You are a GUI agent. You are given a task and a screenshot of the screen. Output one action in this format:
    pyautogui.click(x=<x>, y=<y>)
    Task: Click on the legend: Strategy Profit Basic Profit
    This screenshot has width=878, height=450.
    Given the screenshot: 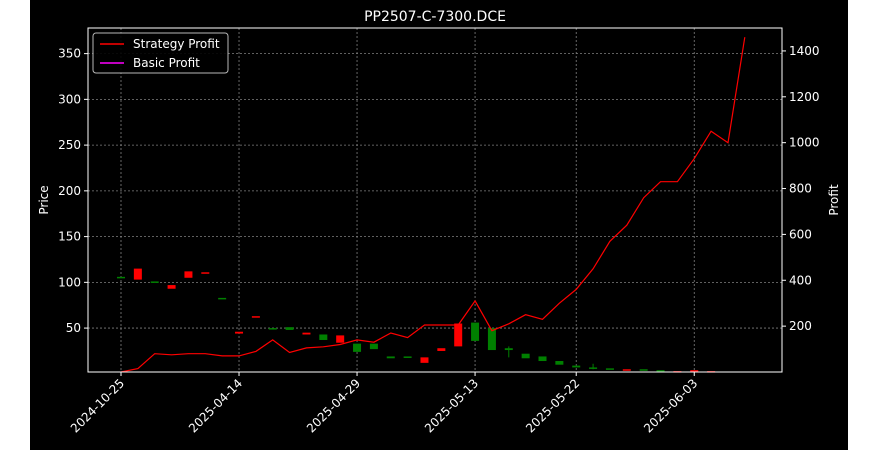 What is the action you would take?
    pyautogui.click(x=160, y=53)
    